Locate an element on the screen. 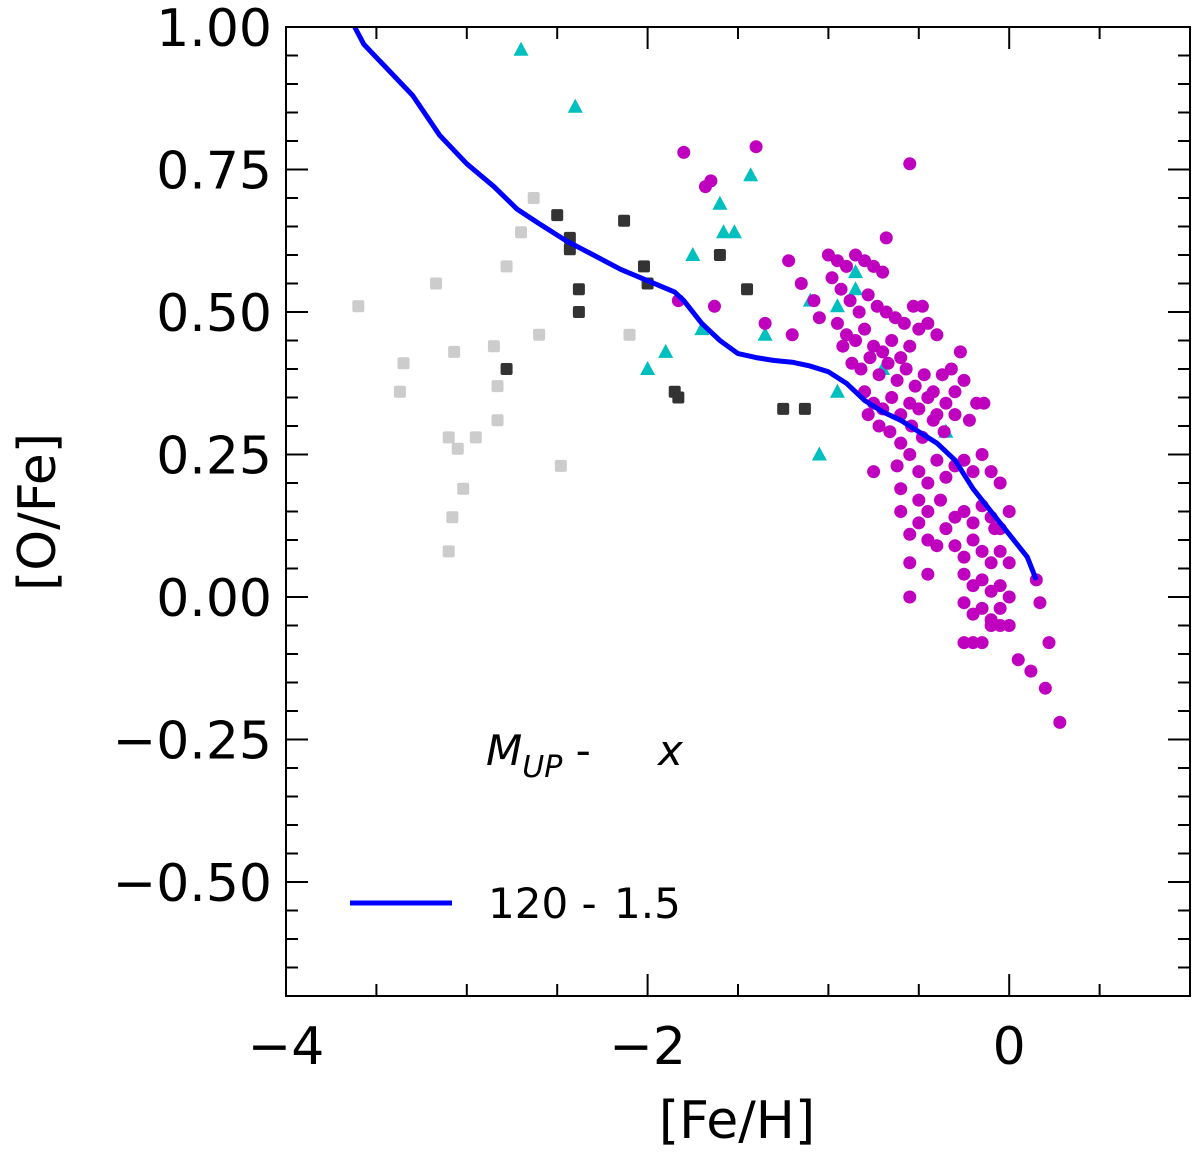 This screenshot has height=1153, width=1200. y-tick-label: −0.25 is located at coordinates (192, 742).